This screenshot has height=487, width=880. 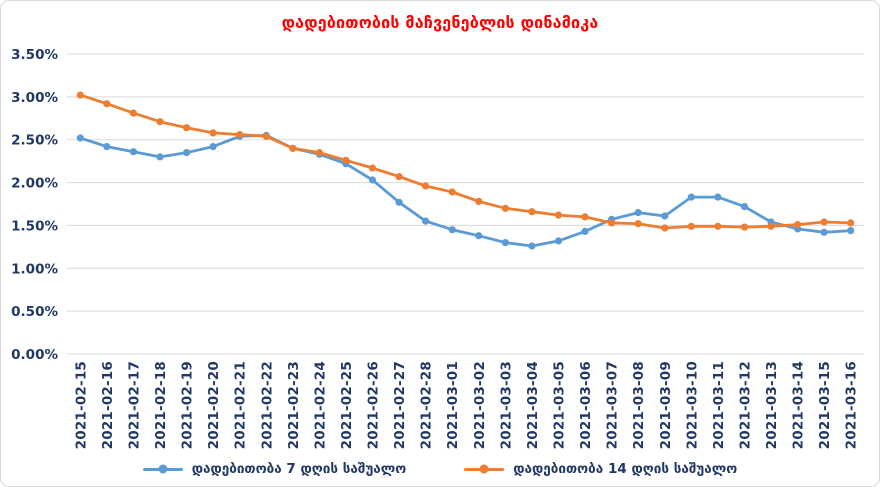 I want to click on x-axis-tick-label: 2021-03-08, so click(x=639, y=405).